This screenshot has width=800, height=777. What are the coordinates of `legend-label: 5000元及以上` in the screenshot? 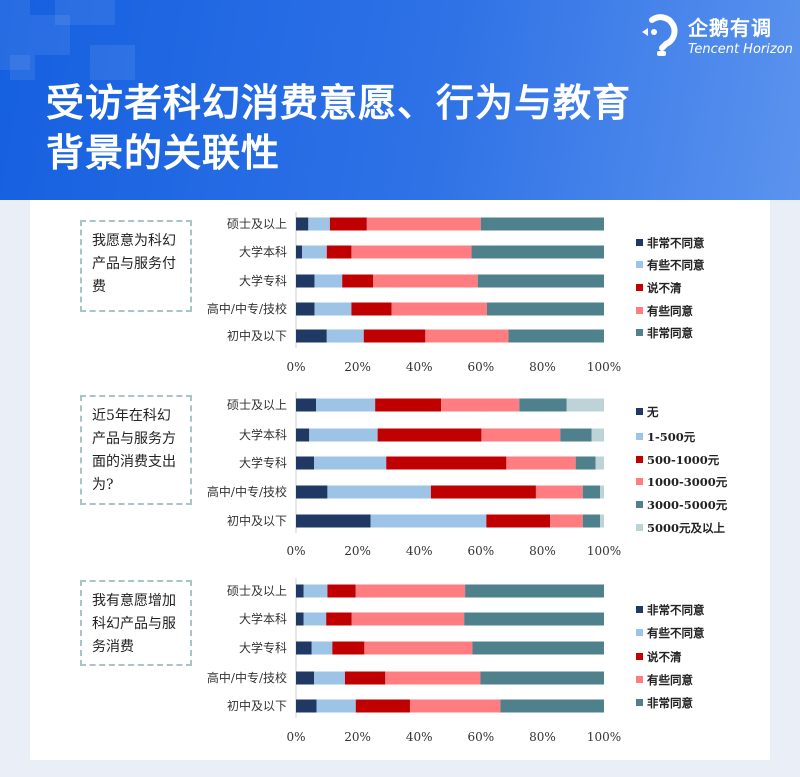 It's located at (686, 528).